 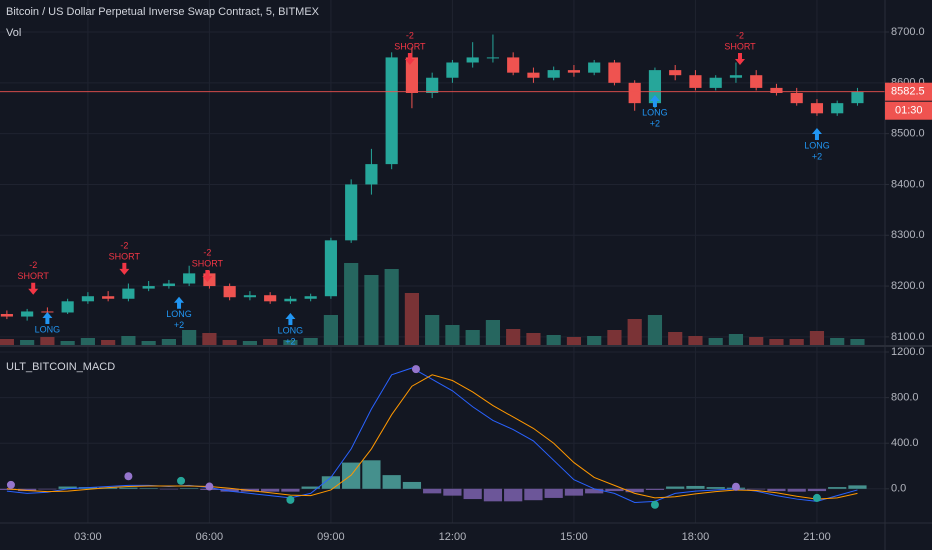 What do you see at coordinates (453, 537) in the screenshot?
I see `x-tick-label: 12:00` at bounding box center [453, 537].